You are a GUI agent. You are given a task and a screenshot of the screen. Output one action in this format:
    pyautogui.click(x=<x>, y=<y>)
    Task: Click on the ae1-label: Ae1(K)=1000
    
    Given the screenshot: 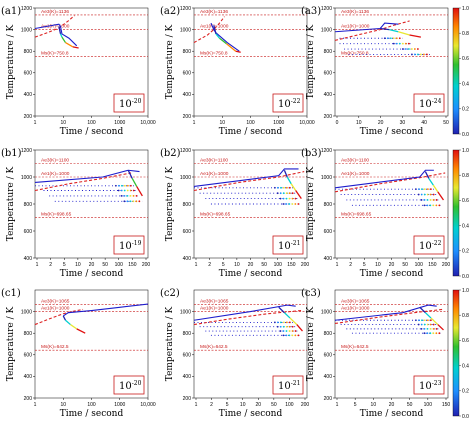 What is the action you would take?
    pyautogui.click(x=55, y=174)
    